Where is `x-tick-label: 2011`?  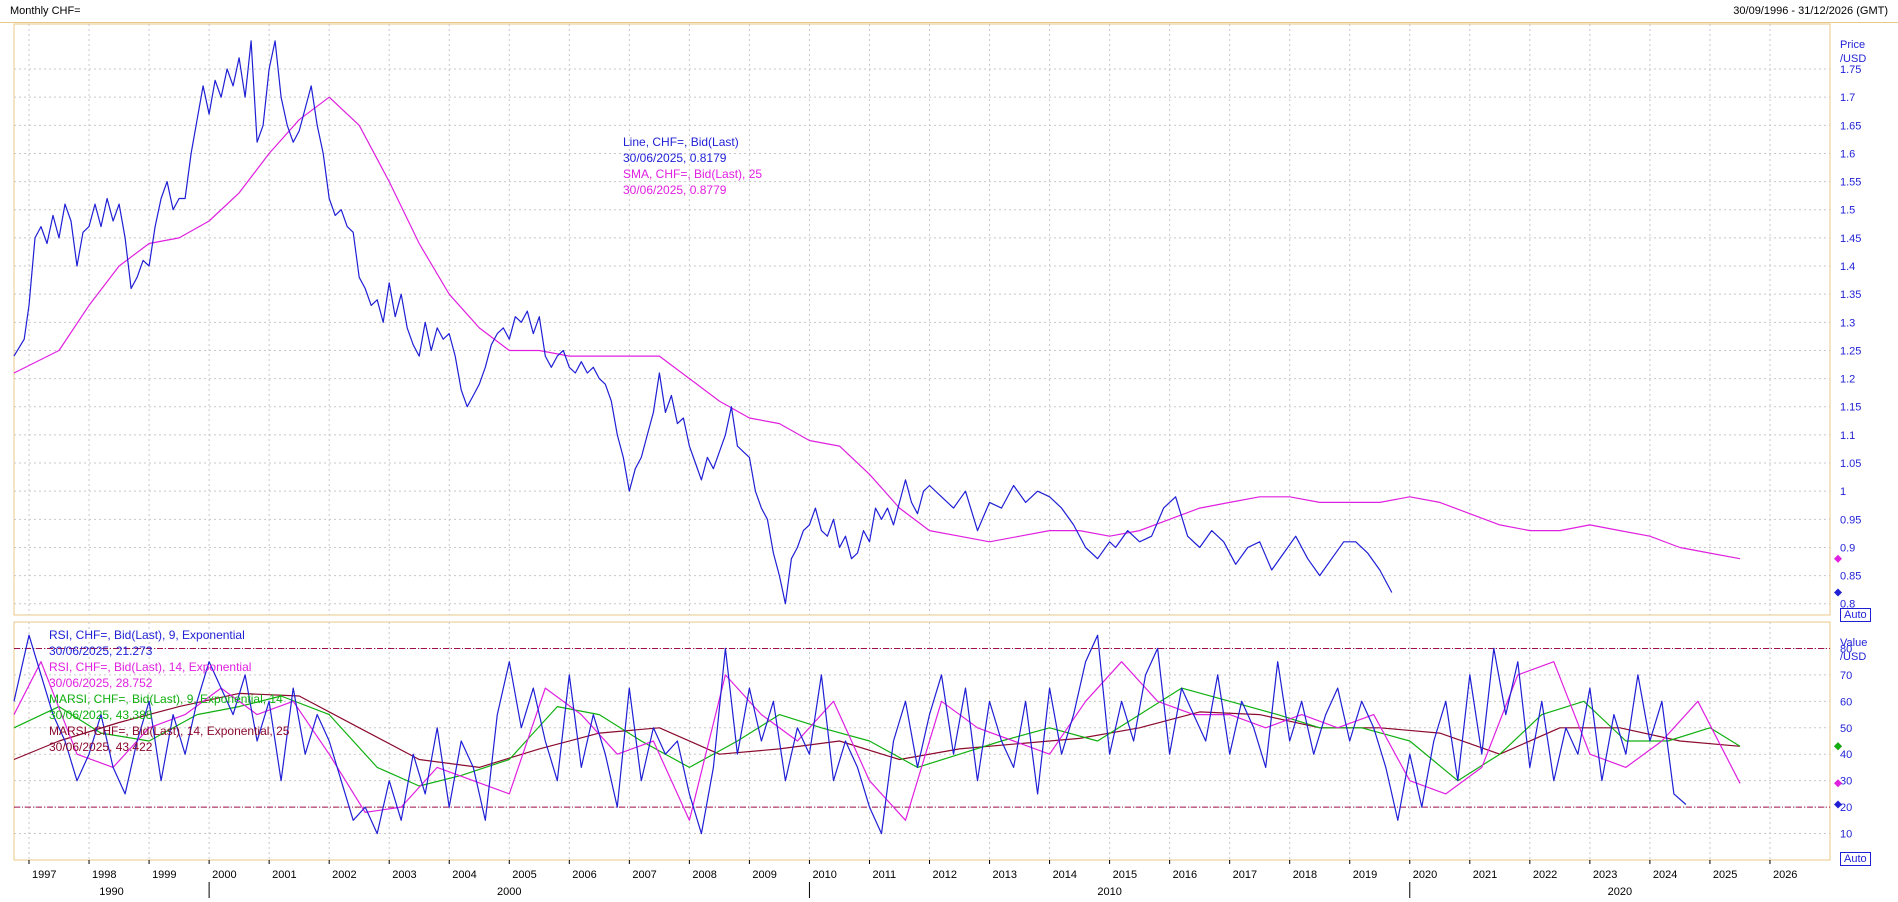 x-tick-label: 2011 is located at coordinates (884, 875).